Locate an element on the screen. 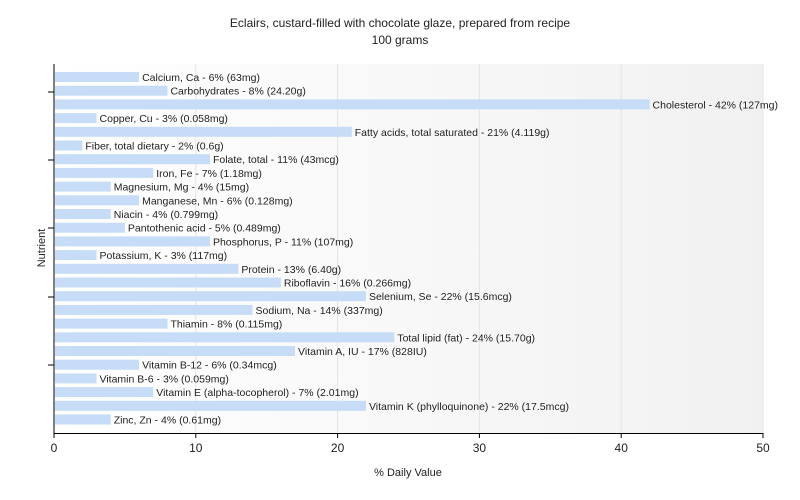  x-tick-label: 50 is located at coordinates (763, 448).